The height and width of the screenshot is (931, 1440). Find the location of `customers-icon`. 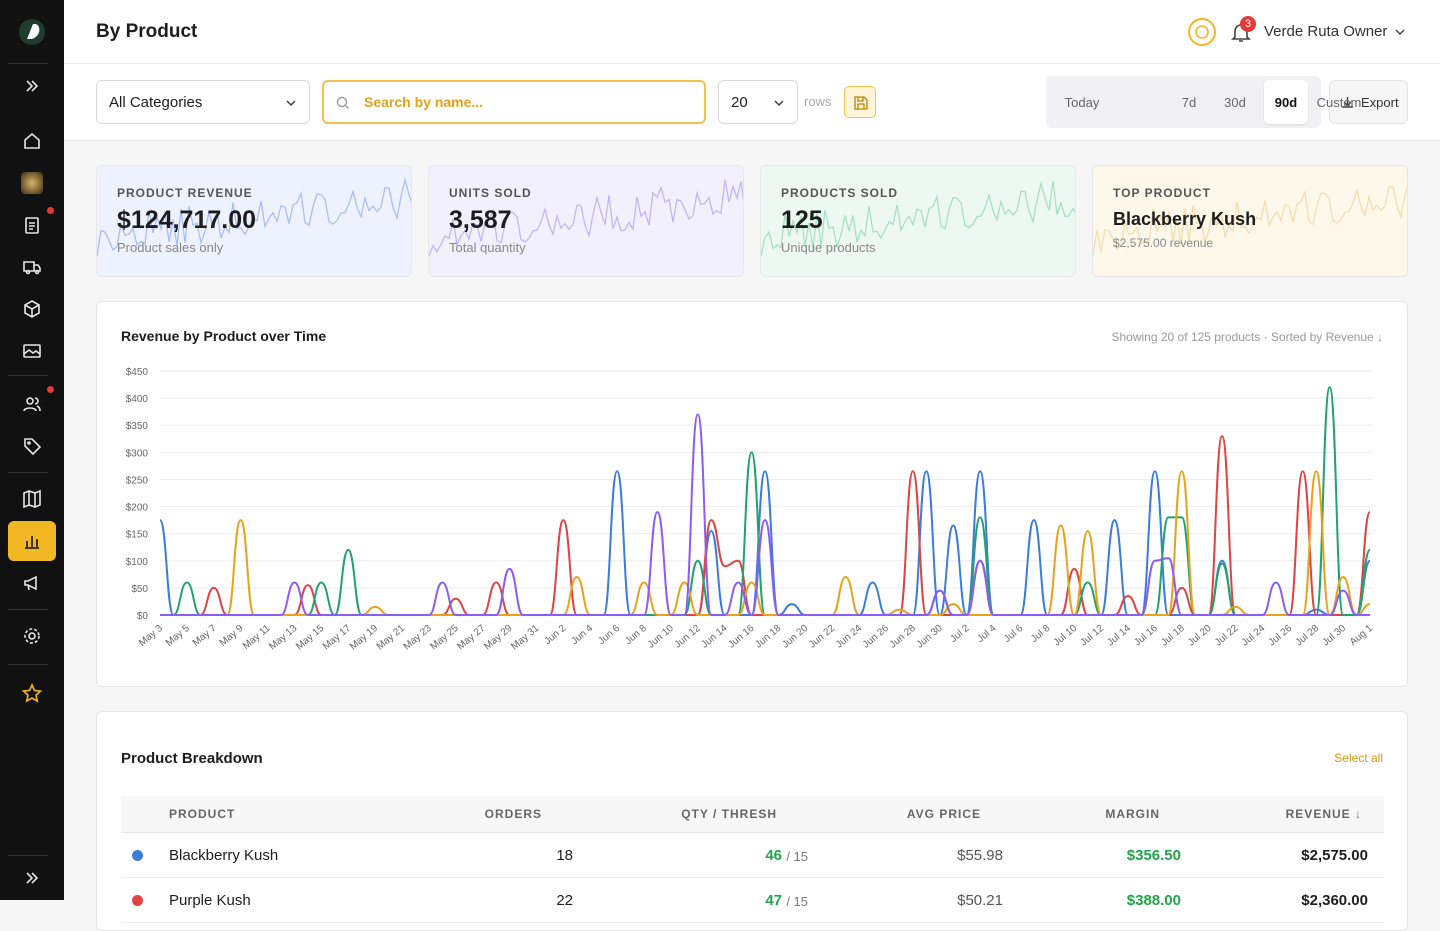

customers-icon is located at coordinates (32, 404).